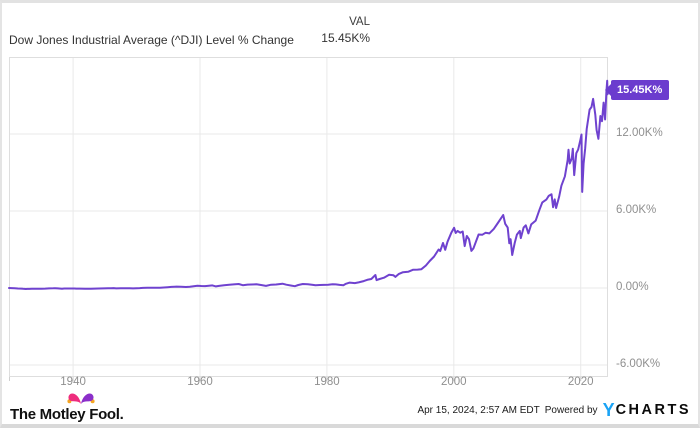 Image resolution: width=700 pixels, height=428 pixels. I want to click on last-value-tag: 15.45K%, so click(637, 89).